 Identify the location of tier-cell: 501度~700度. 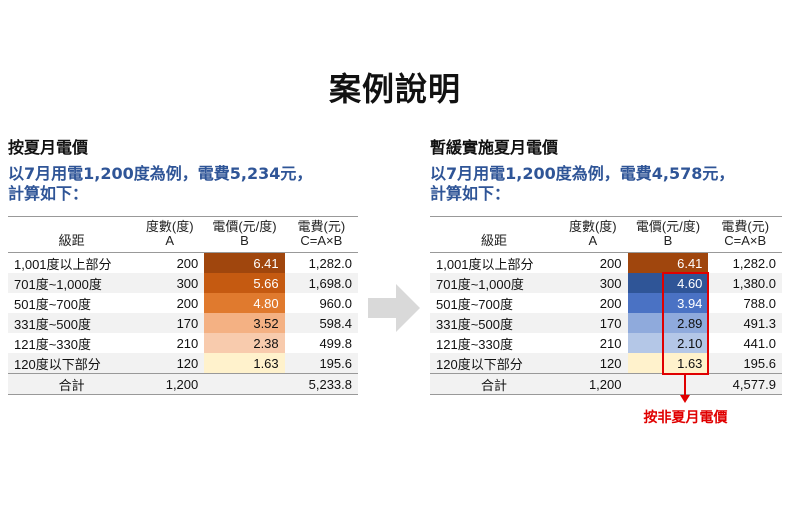
(52, 304).